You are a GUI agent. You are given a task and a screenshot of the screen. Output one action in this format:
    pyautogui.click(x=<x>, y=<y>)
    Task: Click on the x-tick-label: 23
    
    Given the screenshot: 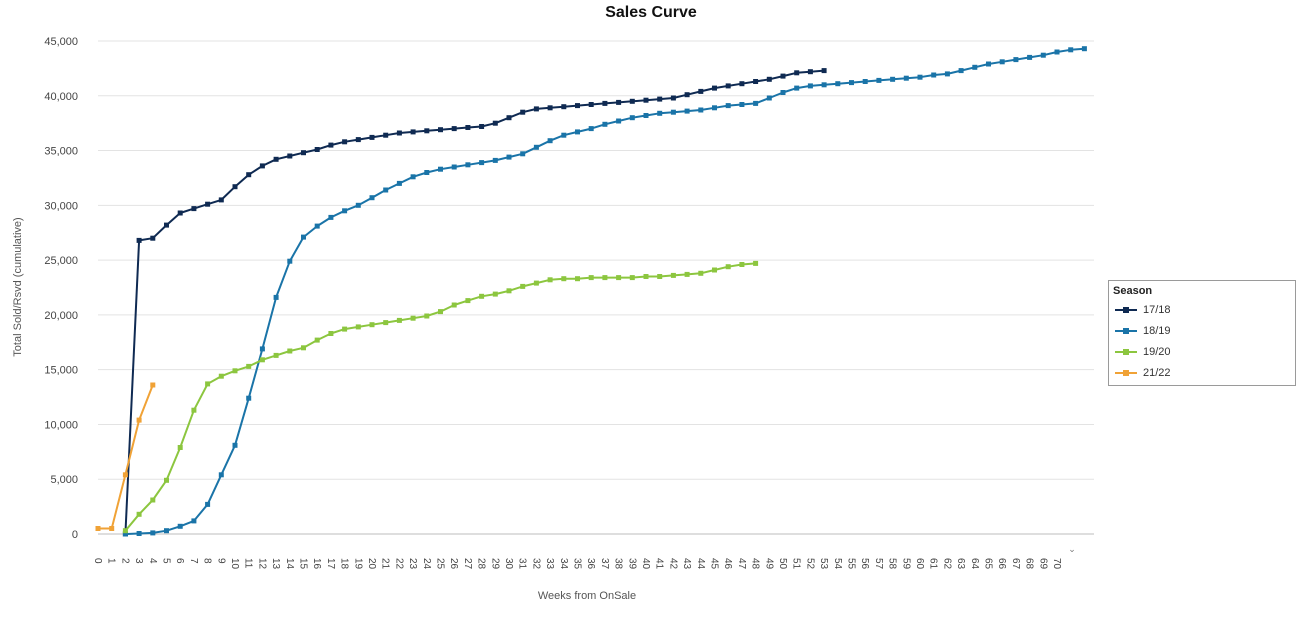 What is the action you would take?
    pyautogui.click(x=412, y=564)
    